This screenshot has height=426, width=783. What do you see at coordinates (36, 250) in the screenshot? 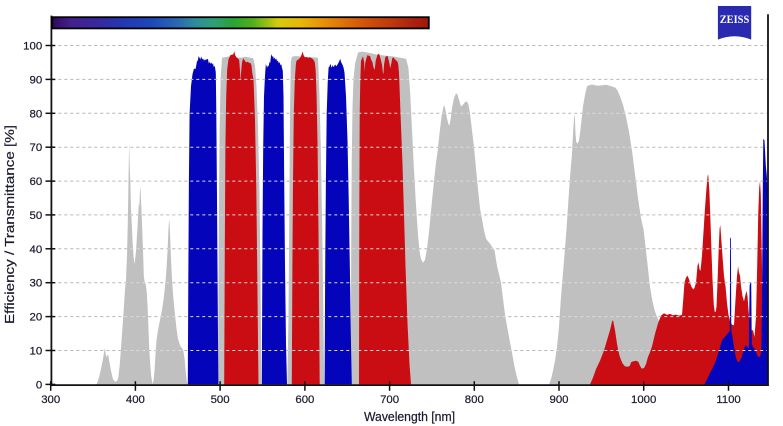
I see `svg-text: 40` at bounding box center [36, 250].